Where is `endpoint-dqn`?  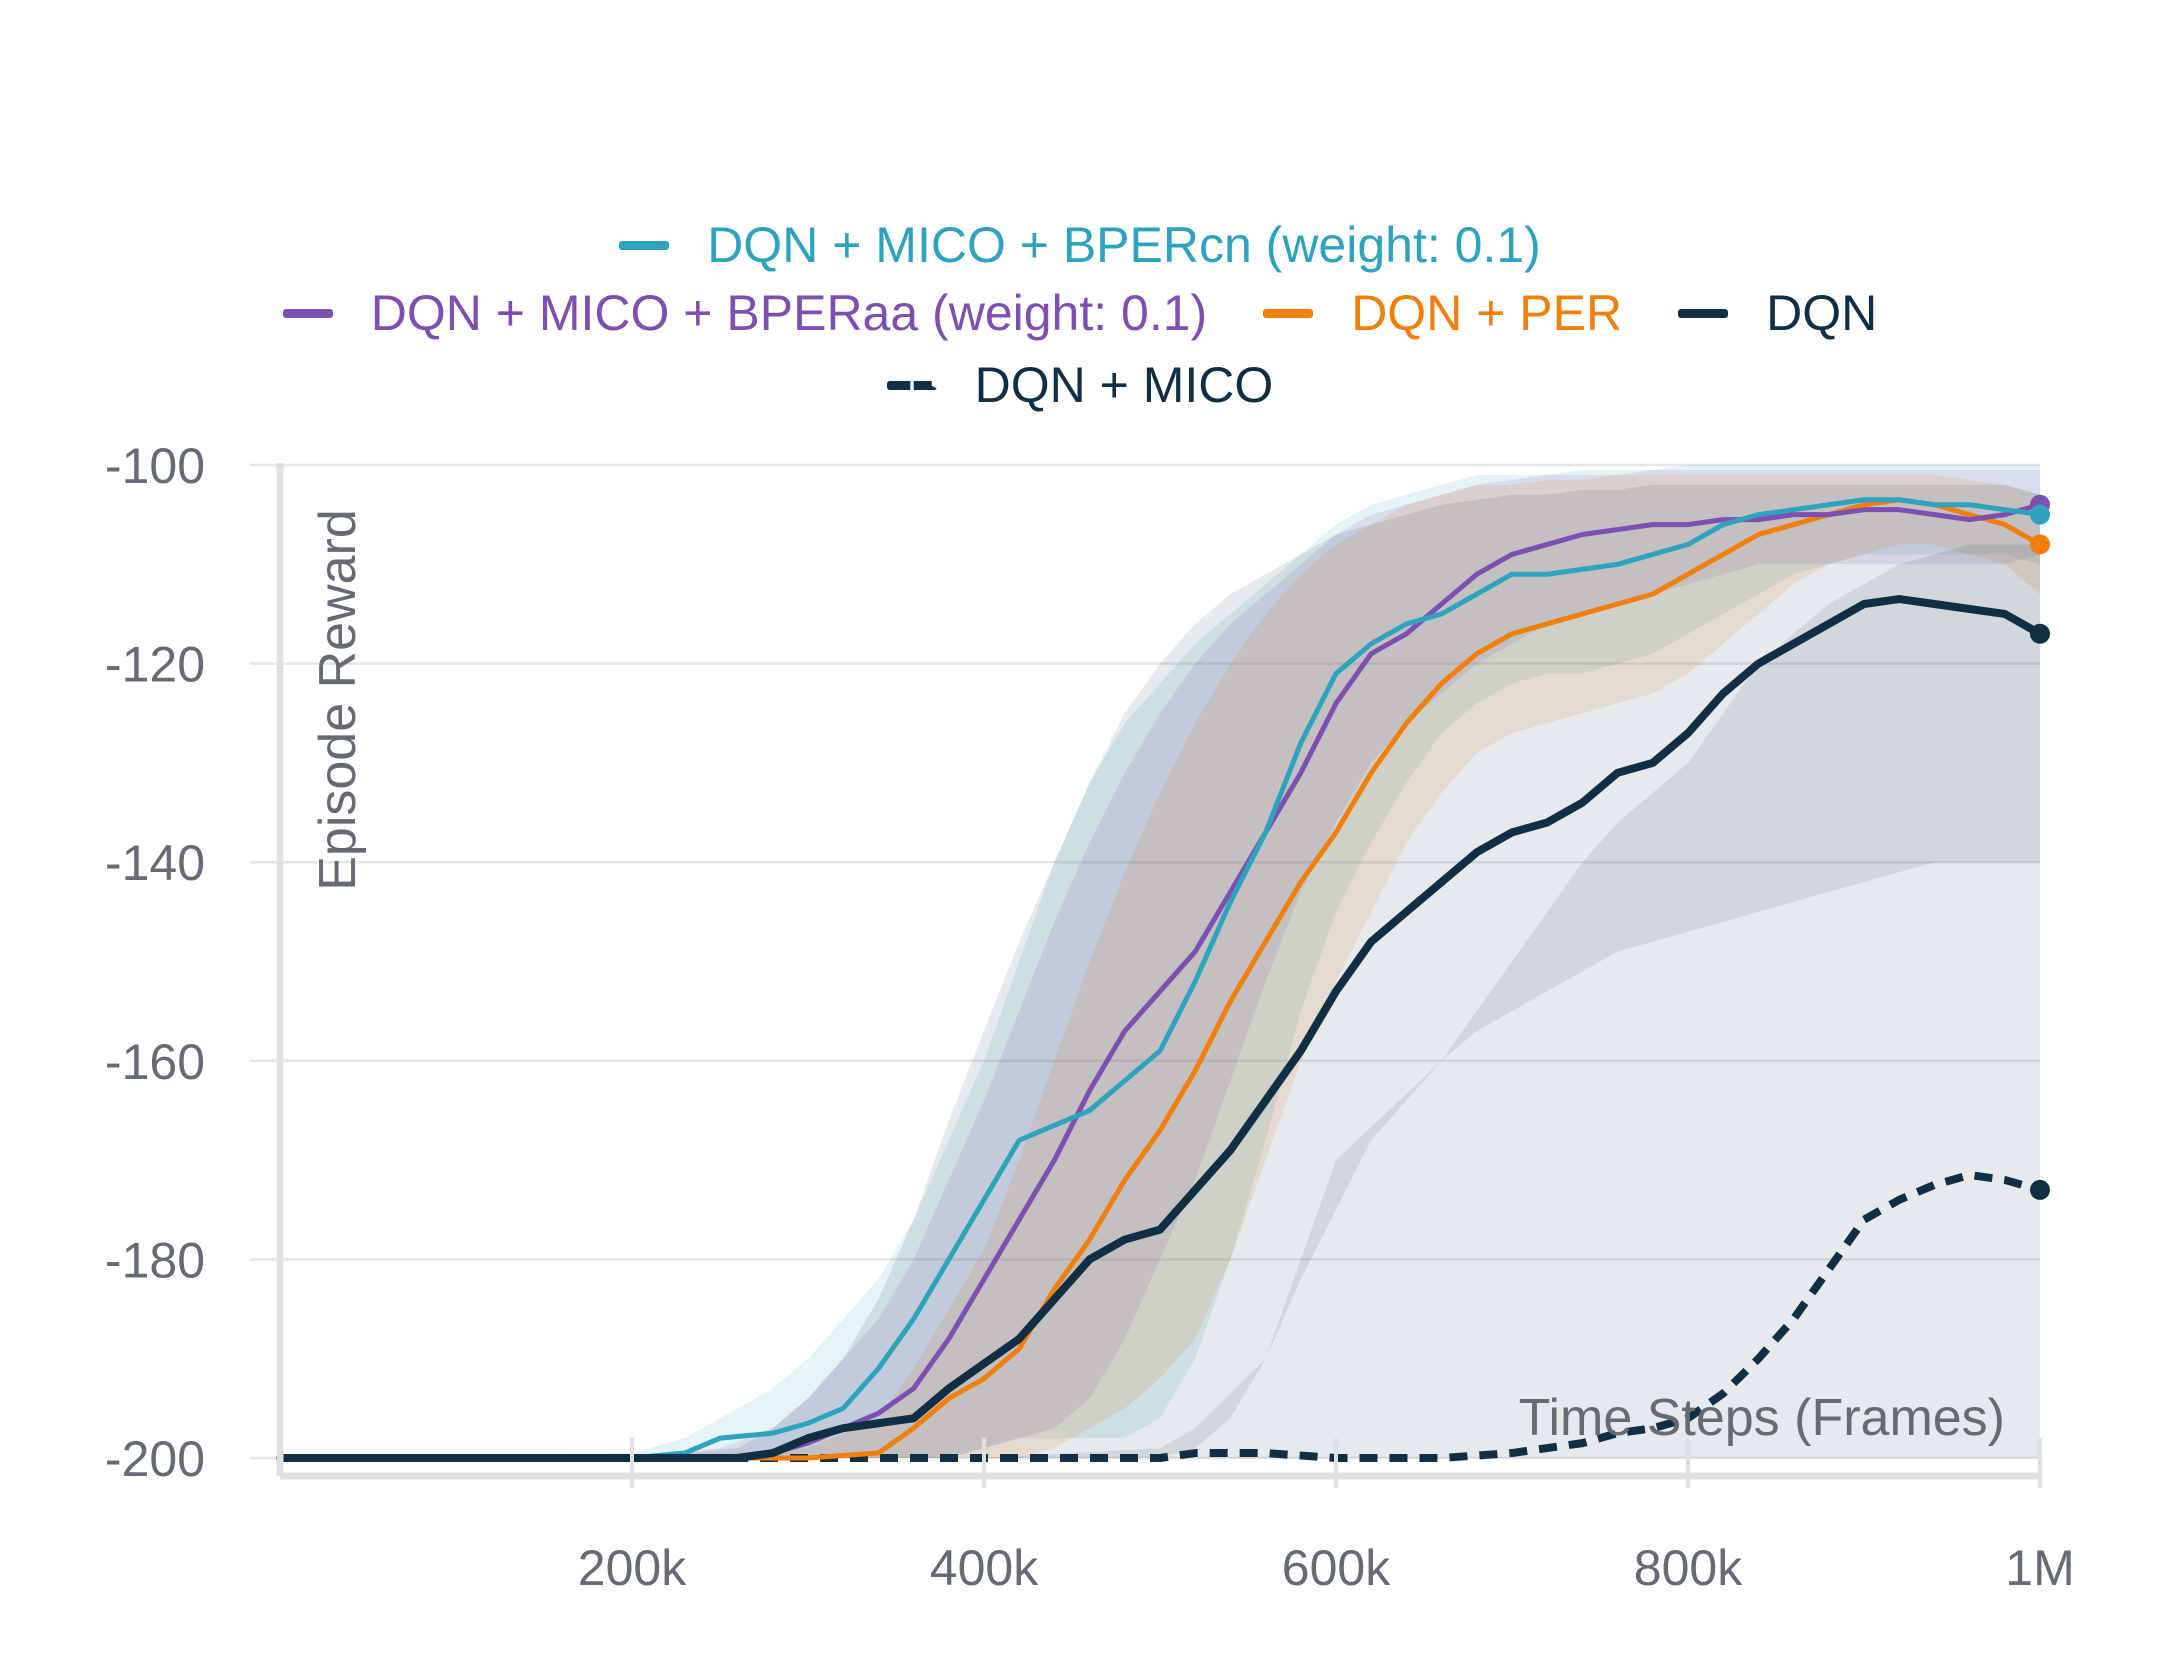 endpoint-dqn is located at coordinates (2040, 633).